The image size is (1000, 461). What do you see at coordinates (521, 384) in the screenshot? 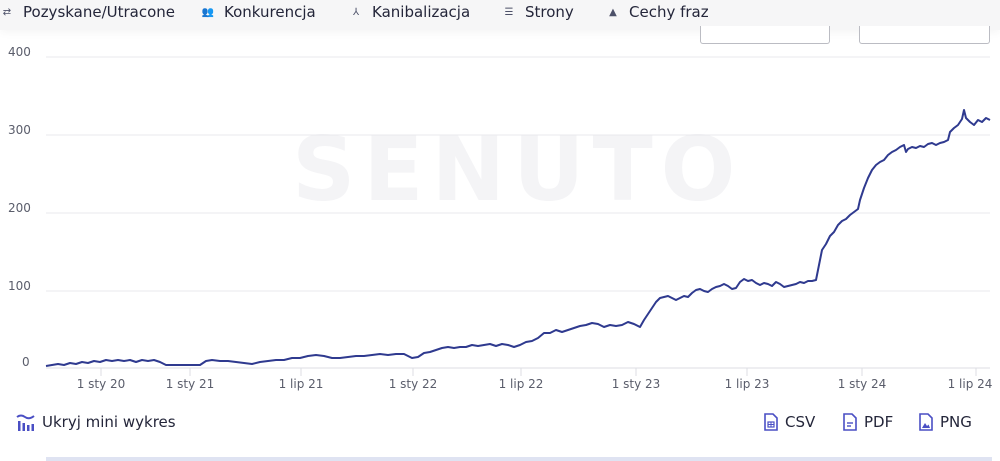
I see `svg-text: 1 lip 22` at bounding box center [521, 384].